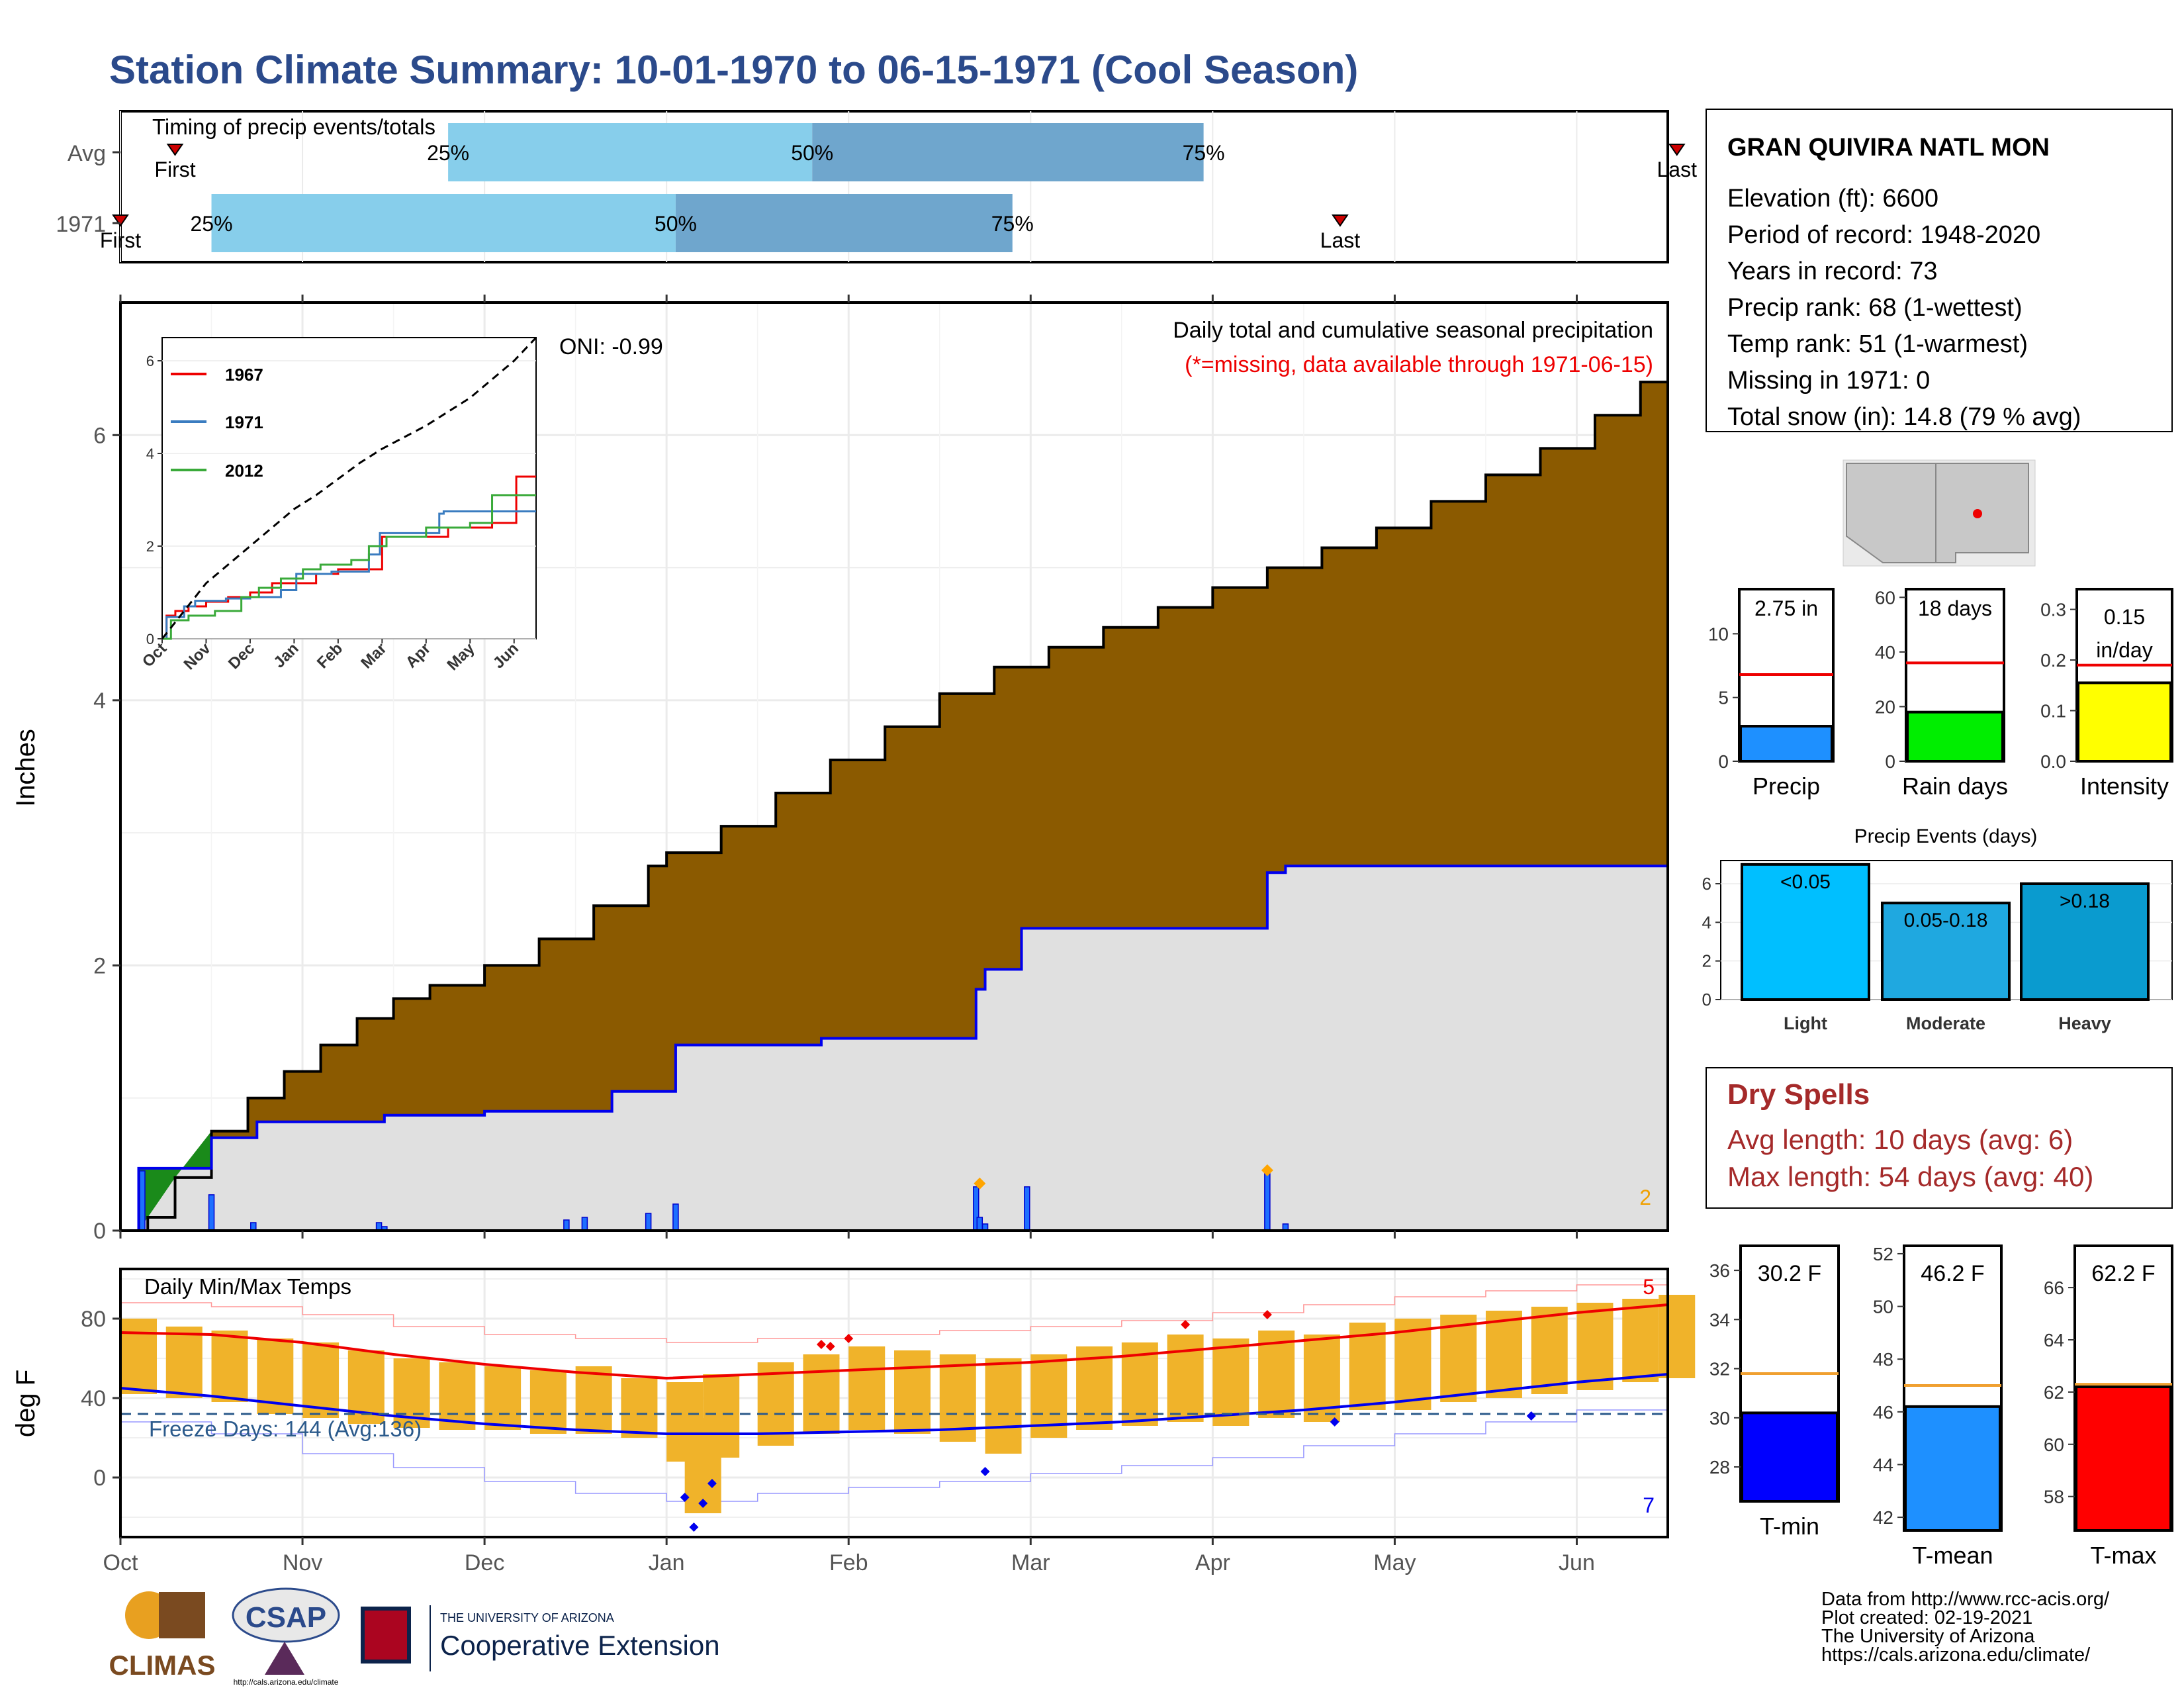  What do you see at coordinates (899, 187) in the screenshot?
I see `timing-bars: 25% 50% 75% First Last 25% 50% 75% First Last` at bounding box center [899, 187].